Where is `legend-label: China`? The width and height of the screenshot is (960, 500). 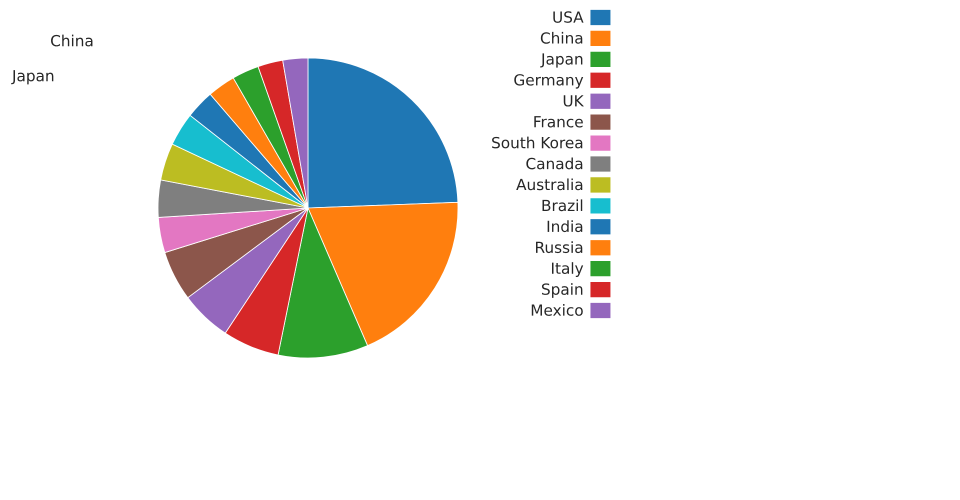
legend-label: China is located at coordinates (561, 38).